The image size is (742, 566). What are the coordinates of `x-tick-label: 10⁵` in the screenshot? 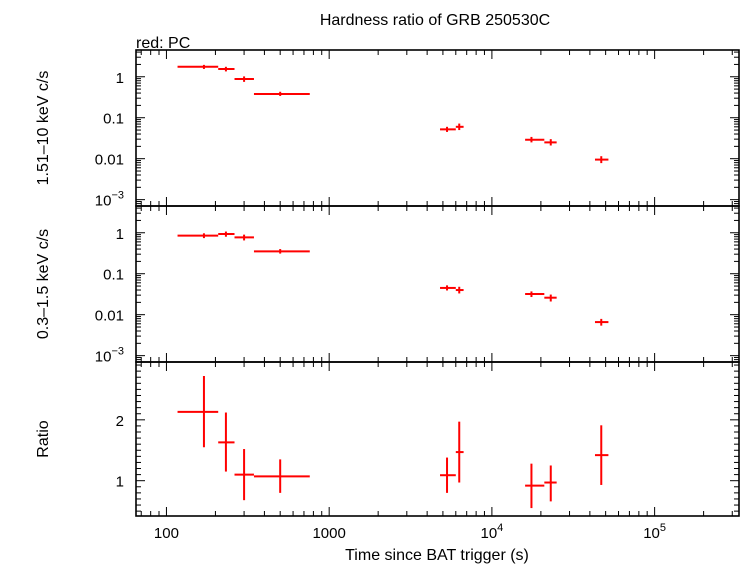 It's located at (654, 532).